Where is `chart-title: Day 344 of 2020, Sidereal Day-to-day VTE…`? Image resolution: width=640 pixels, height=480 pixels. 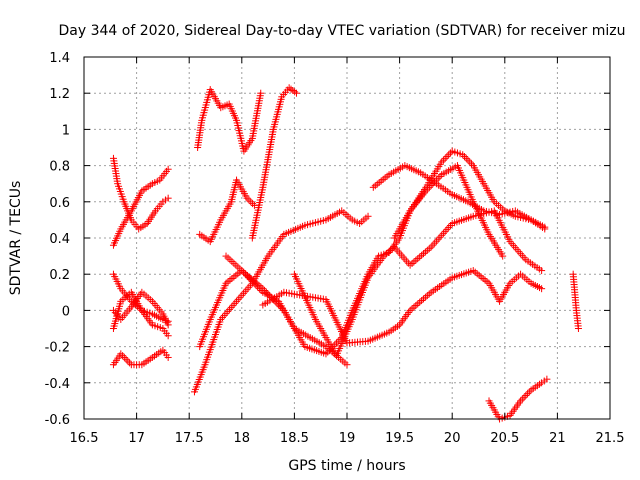 chart-title: Day 344 of 2020, Sidereal Day-to-day VTE… is located at coordinates (342, 31).